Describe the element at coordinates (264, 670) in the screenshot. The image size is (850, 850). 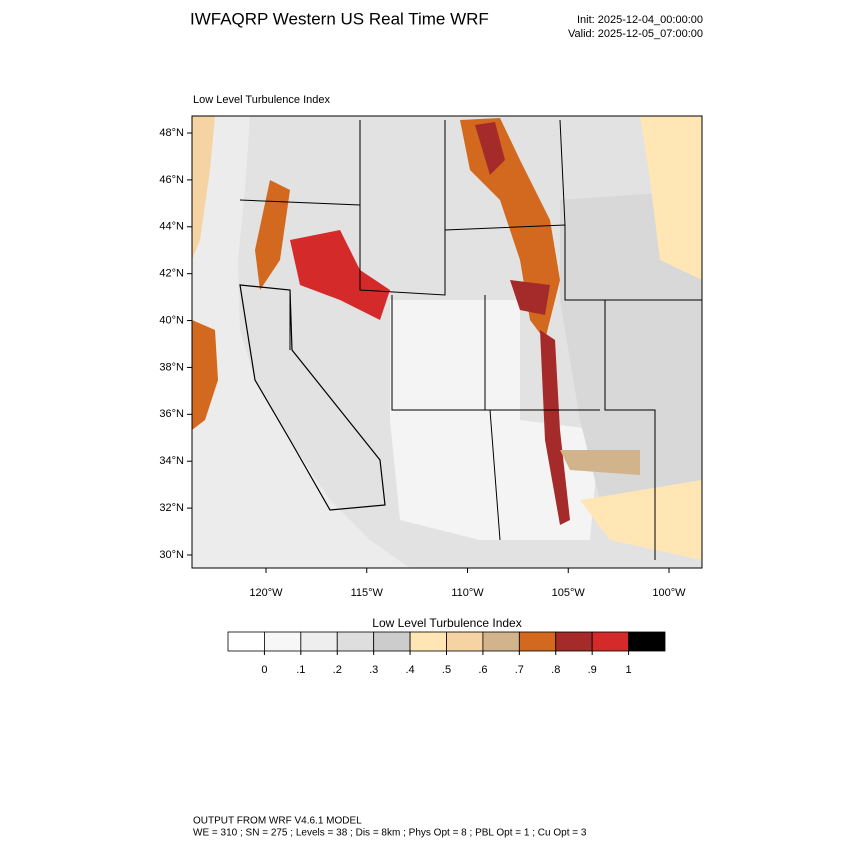
I see `colorbar-label: 0` at that location.